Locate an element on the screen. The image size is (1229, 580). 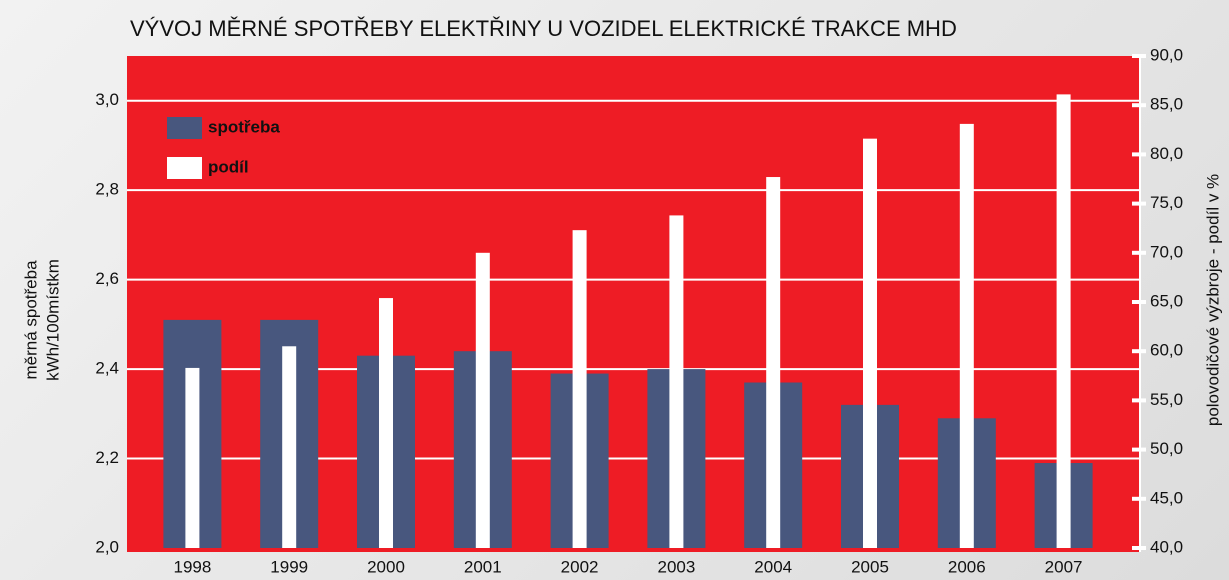
y2-tick-label: 55,0 is located at coordinates (1166, 399).